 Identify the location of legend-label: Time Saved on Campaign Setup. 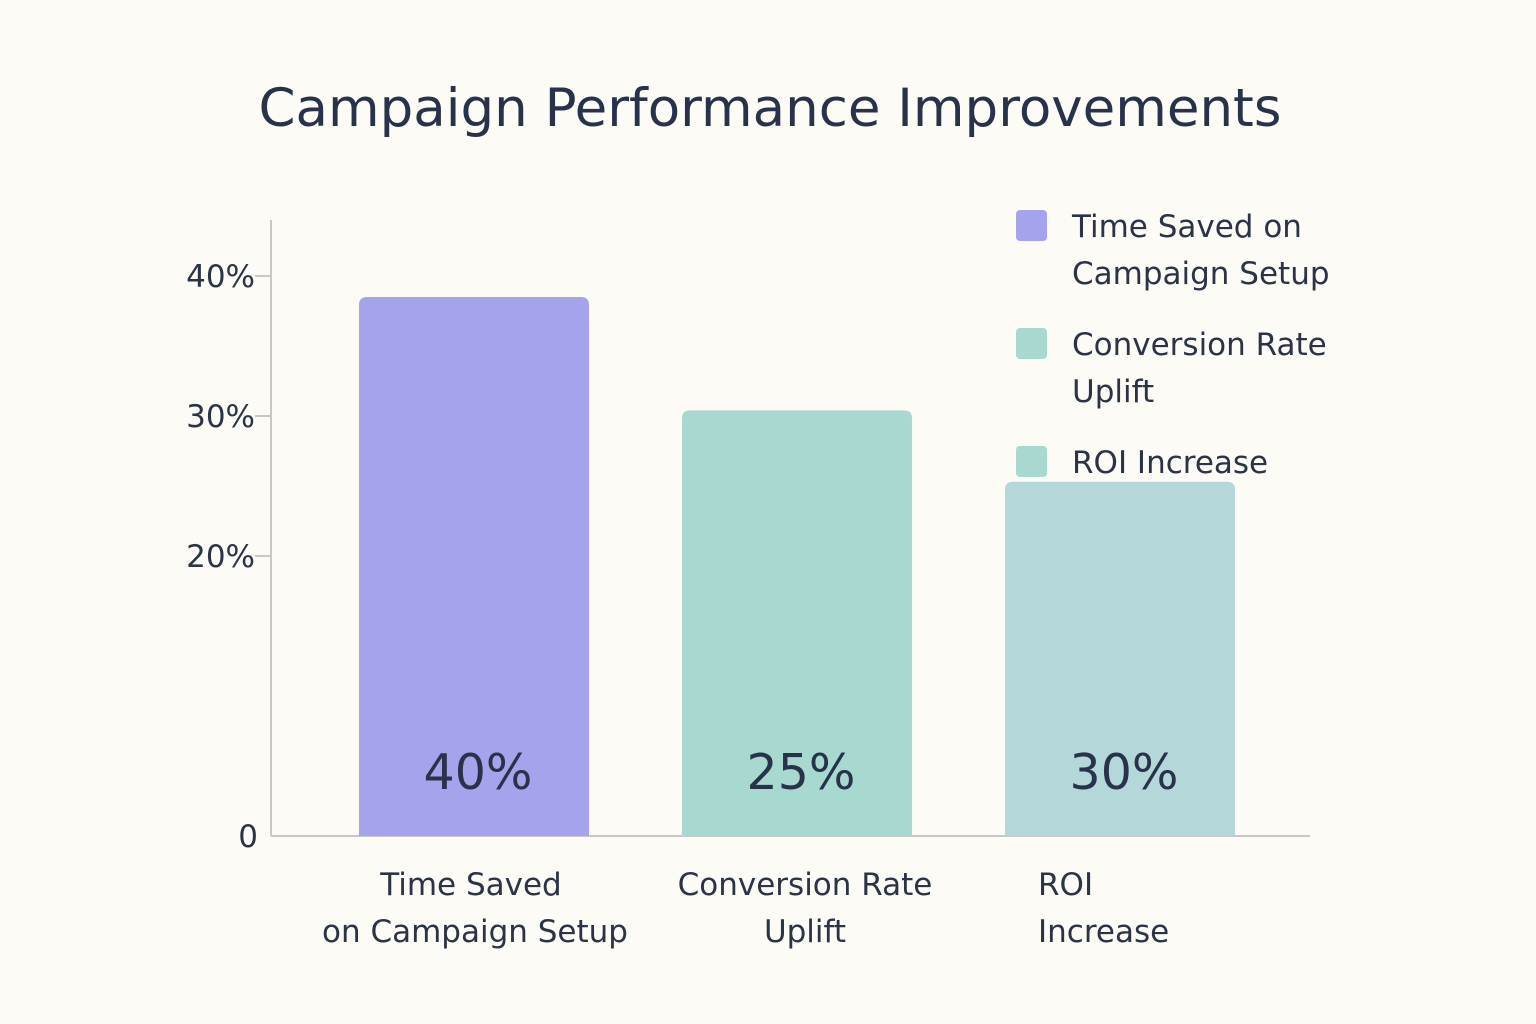
(1201, 250).